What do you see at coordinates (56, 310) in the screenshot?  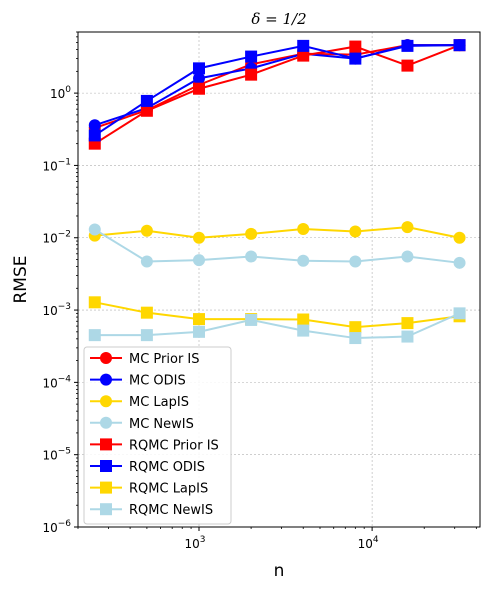 I see `y-tick-label: 10⁻³` at bounding box center [56, 310].